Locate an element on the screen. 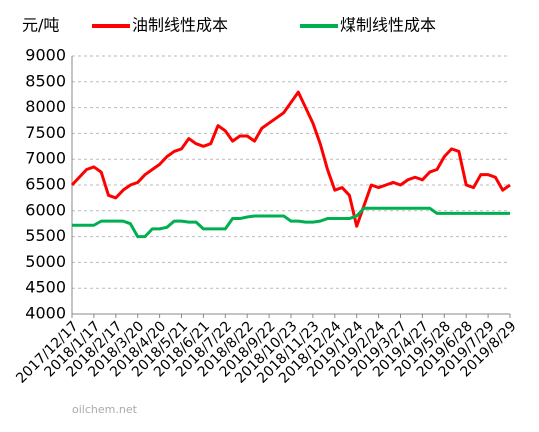 This screenshot has height=432, width=539. unit-label: 元/吨 is located at coordinates (40, 25).